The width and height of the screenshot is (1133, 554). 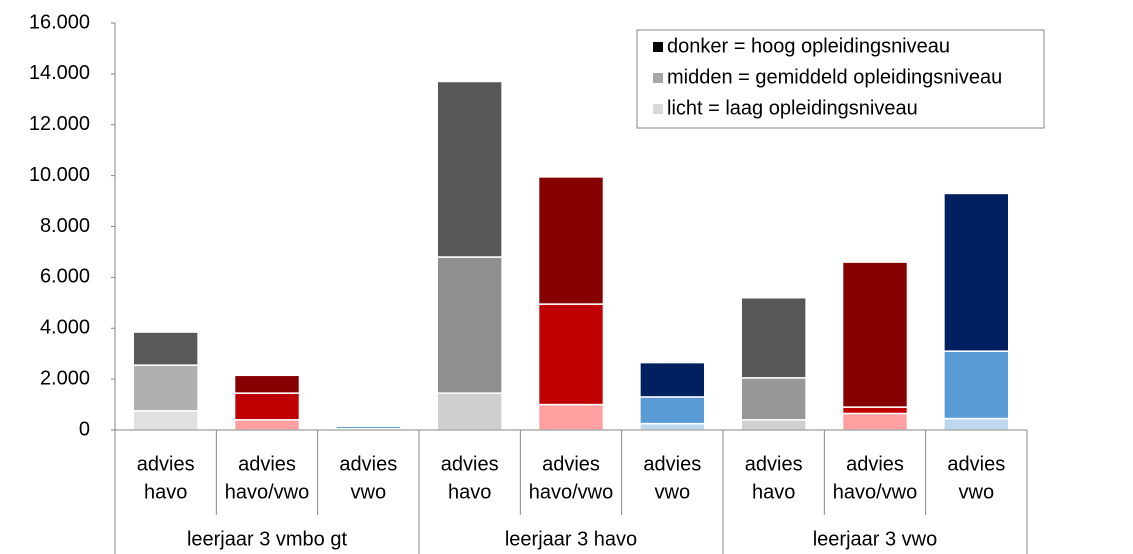 What do you see at coordinates (65, 378) in the screenshot?
I see `y-tick-label: 2.000` at bounding box center [65, 378].